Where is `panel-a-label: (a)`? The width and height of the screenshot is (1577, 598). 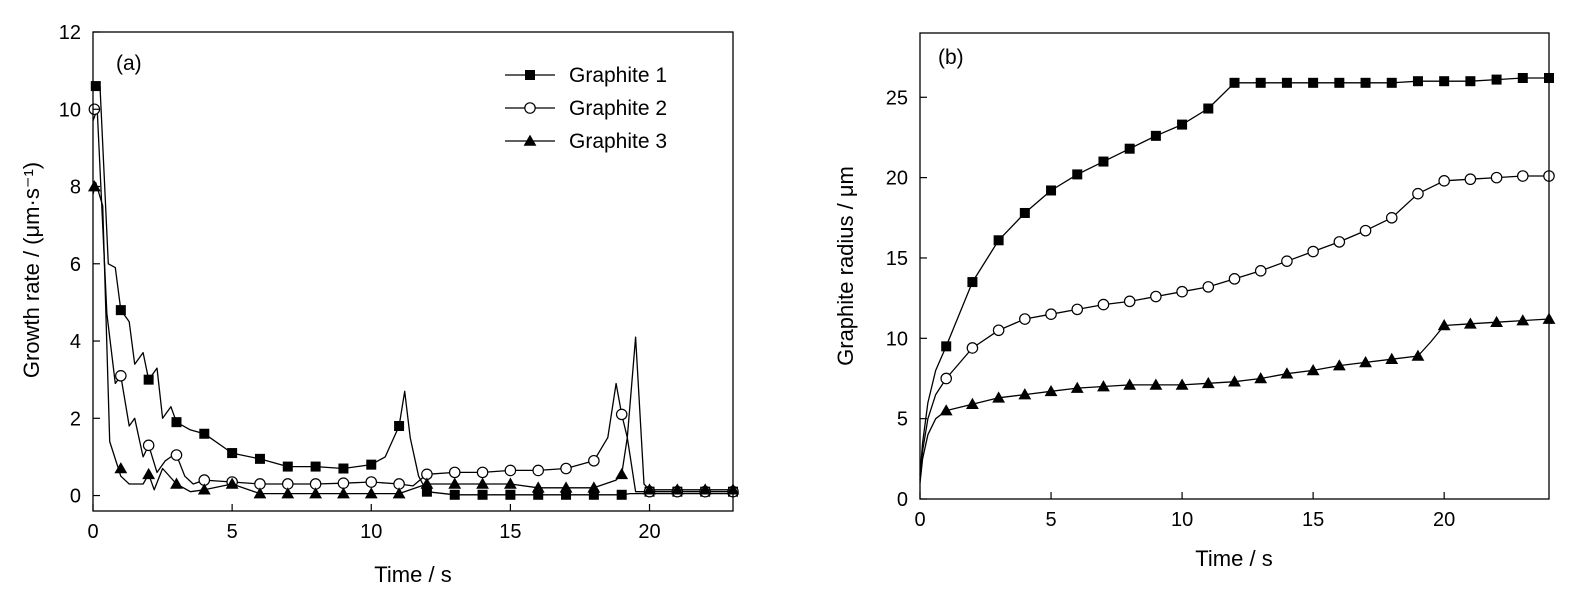
panel-a-label: (a) is located at coordinates (129, 63).